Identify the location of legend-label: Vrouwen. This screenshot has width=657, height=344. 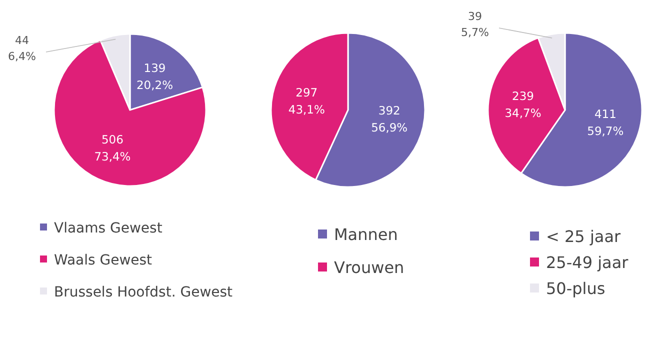
(369, 268).